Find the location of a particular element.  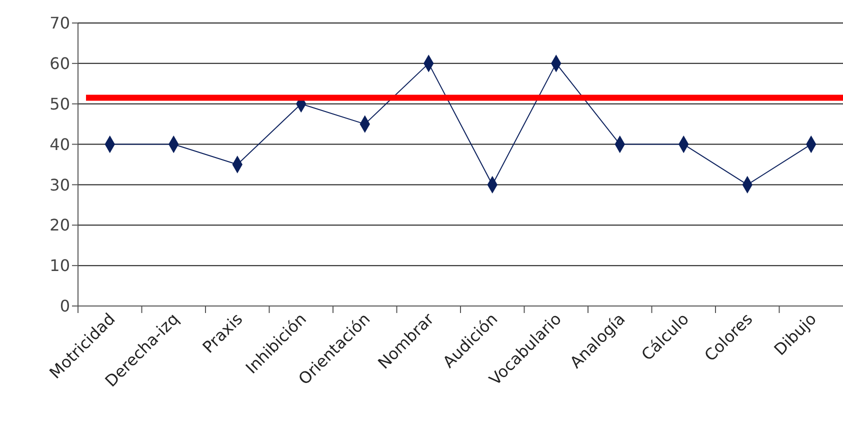

y-tick-label: 40 is located at coordinates (60, 144).